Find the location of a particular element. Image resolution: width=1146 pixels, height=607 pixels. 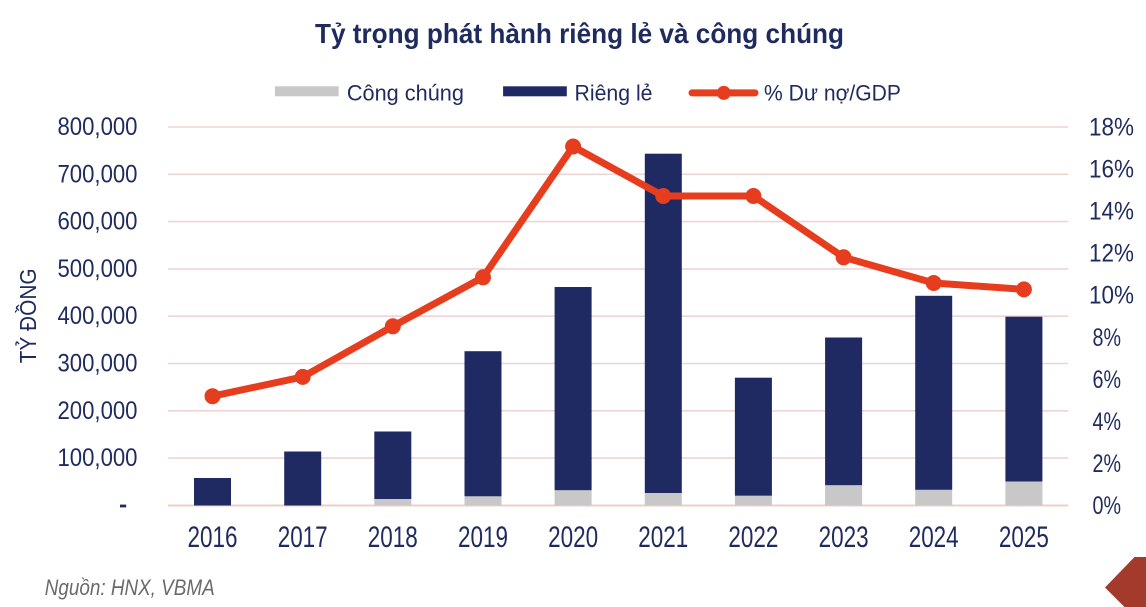

svg-text: 4% is located at coordinates (1107, 422).